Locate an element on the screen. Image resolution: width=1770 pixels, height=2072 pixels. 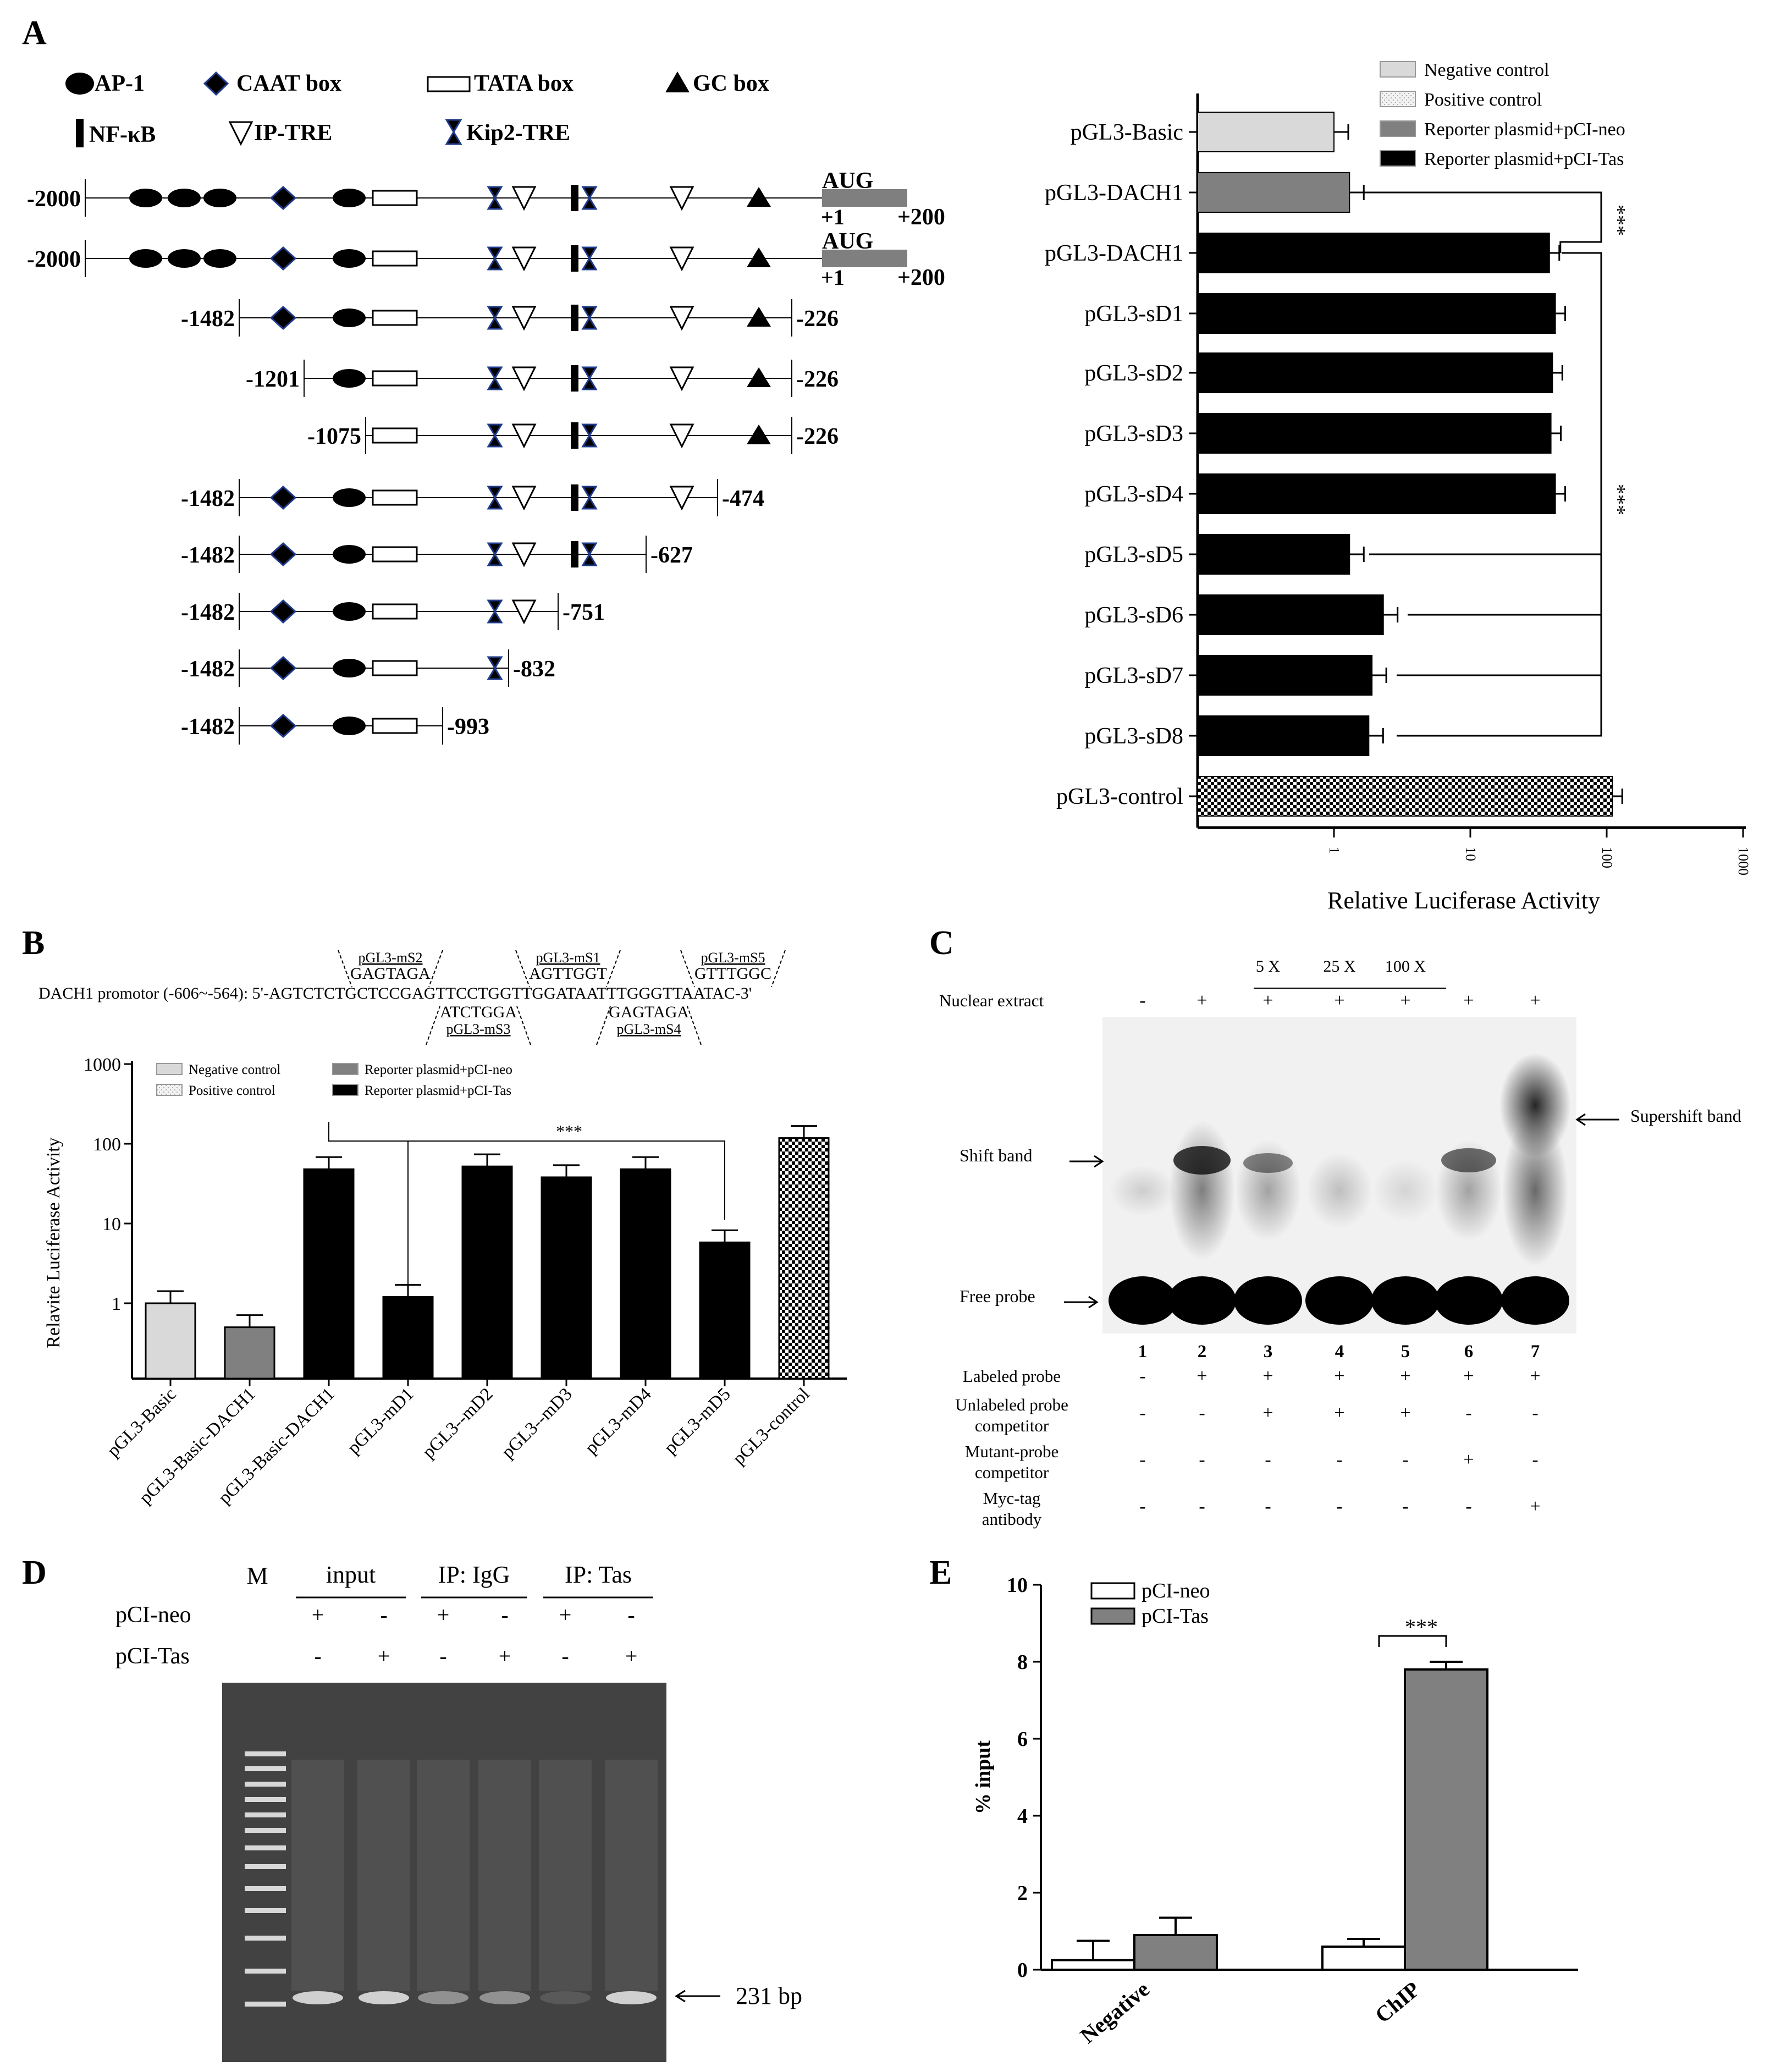
gel-row-label: pCI-Tas is located at coordinates (152, 1656).